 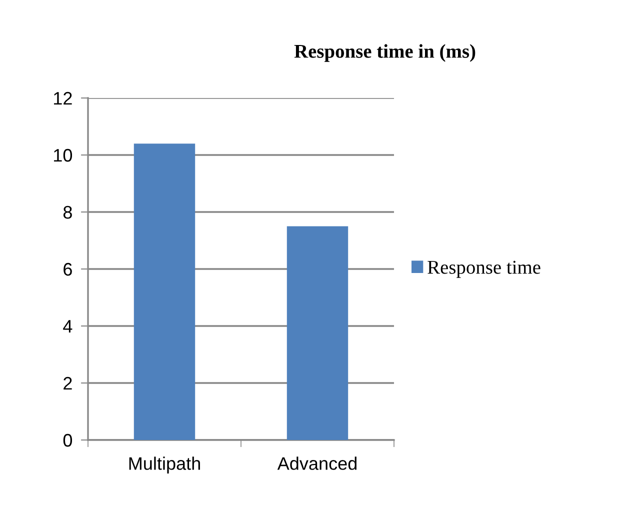 What do you see at coordinates (484, 269) in the screenshot?
I see `legend-label: Response time` at bounding box center [484, 269].